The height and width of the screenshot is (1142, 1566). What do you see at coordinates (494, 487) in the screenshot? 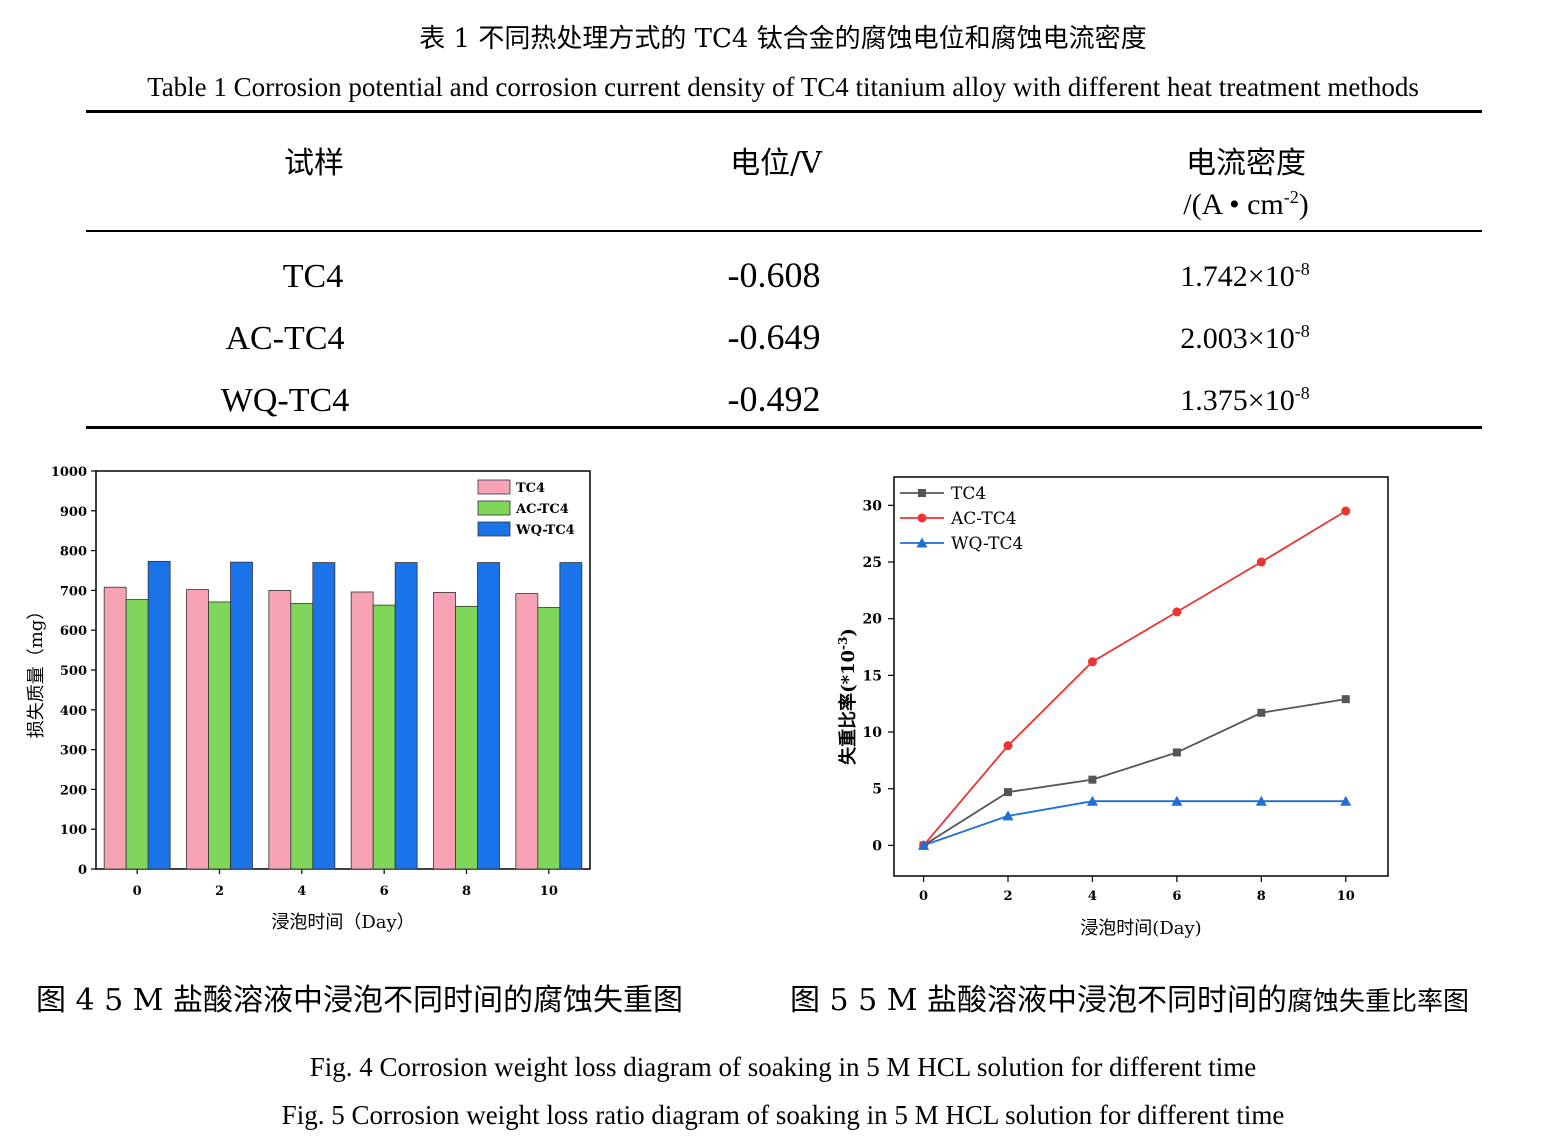
I see `bar-legend-swatch-tc4` at bounding box center [494, 487].